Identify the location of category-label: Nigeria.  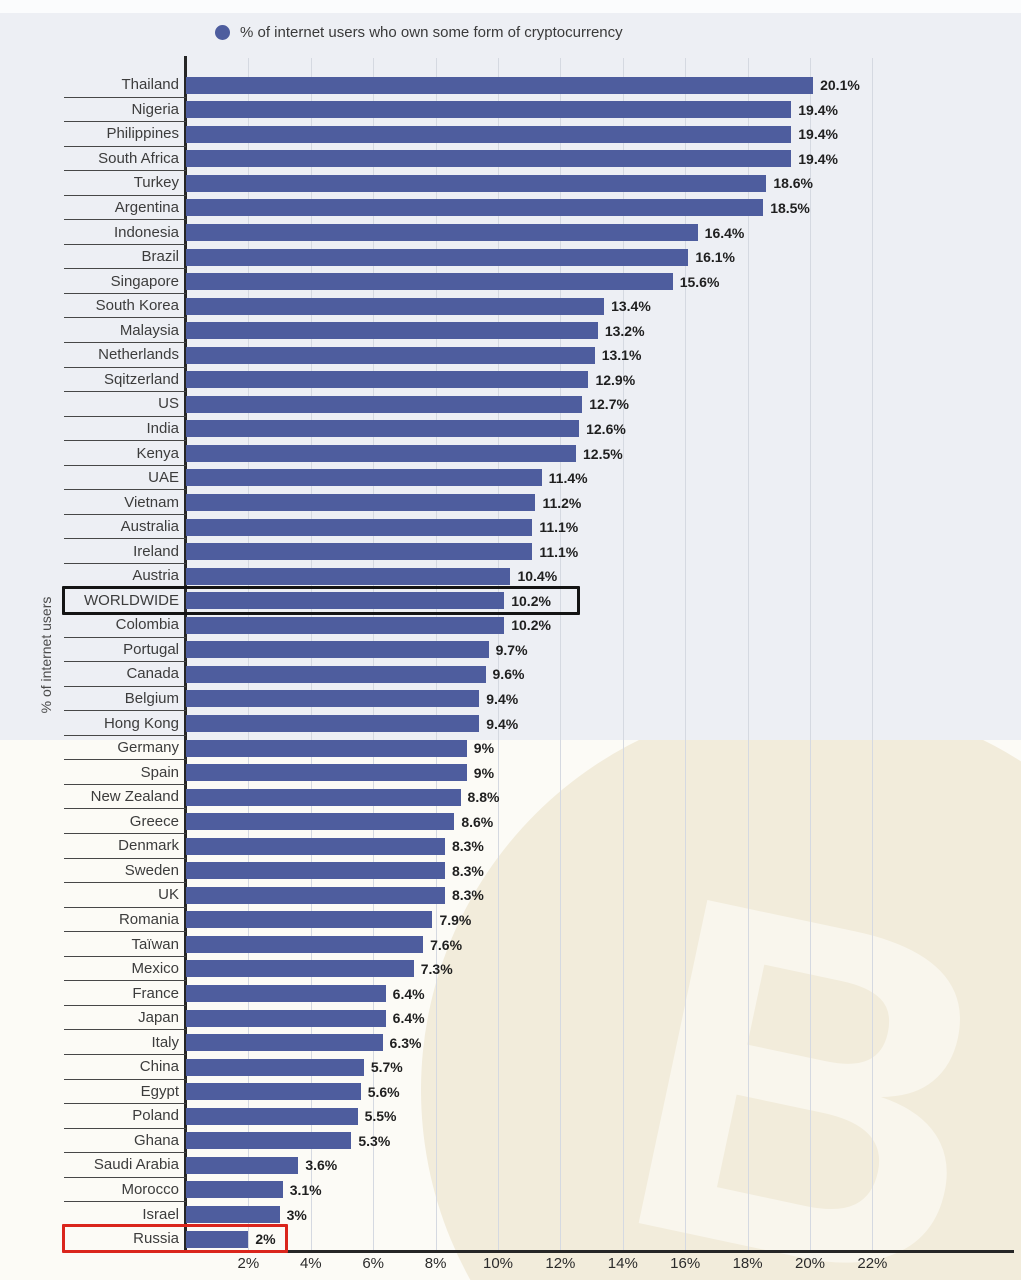
(155, 109).